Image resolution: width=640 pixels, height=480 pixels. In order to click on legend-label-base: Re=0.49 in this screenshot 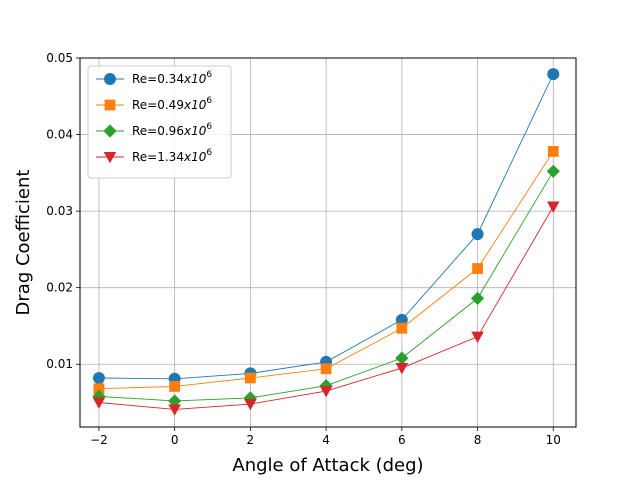, I will do `click(158, 105)`.